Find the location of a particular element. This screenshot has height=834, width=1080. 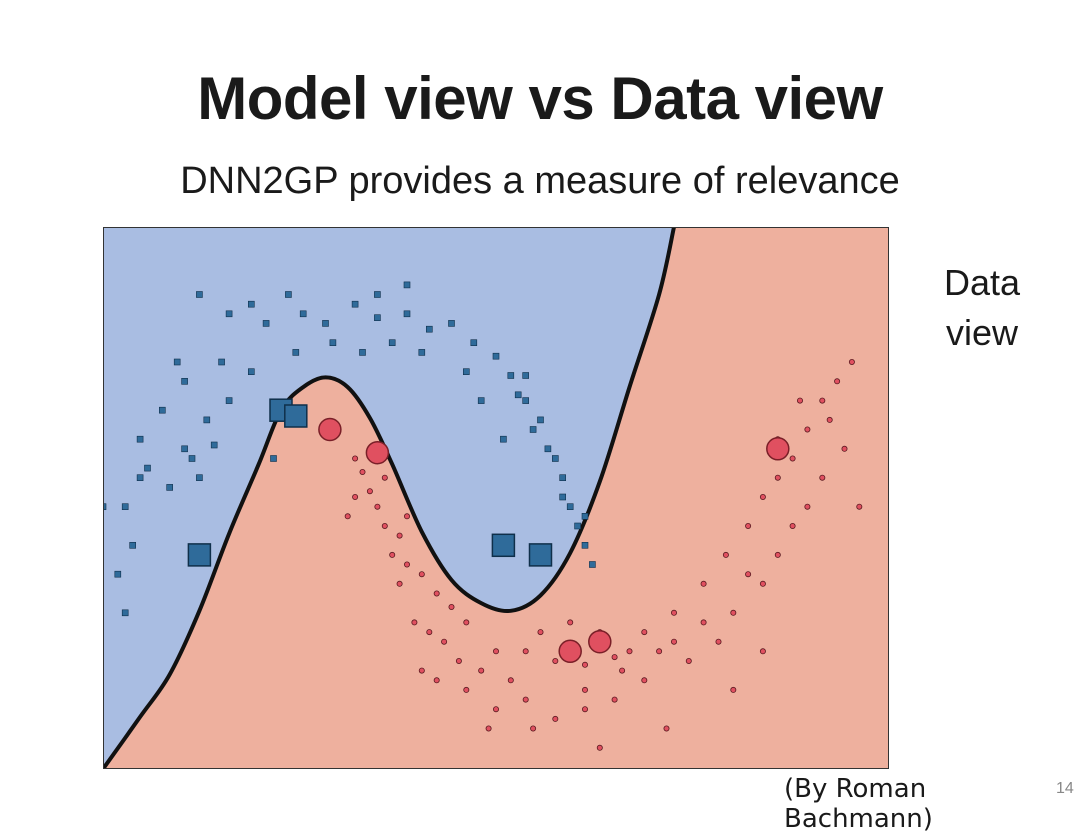

data-view-label-line2: view is located at coordinates (982, 332).